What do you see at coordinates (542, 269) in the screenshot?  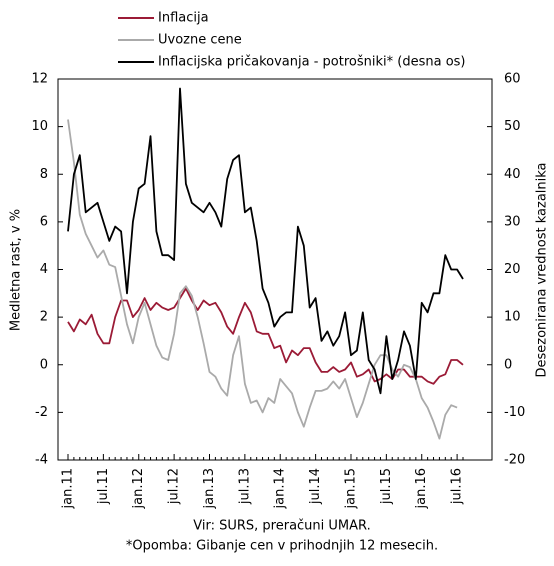 I see `y2-axis-label: Desezonirana vrednost kazalnika` at bounding box center [542, 269].